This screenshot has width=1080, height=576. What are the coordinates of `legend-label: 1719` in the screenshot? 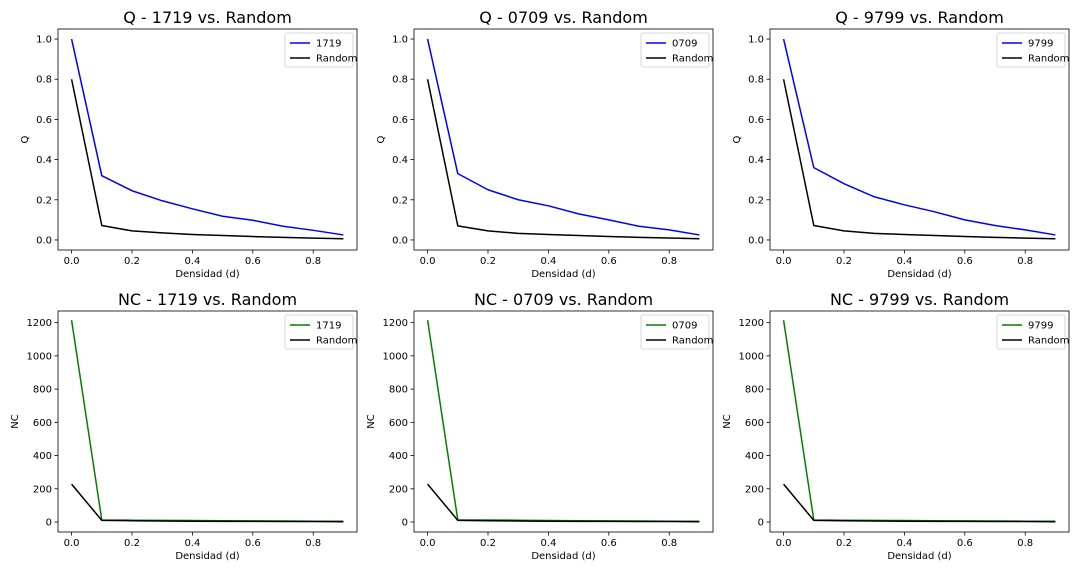 It's located at (328, 326).